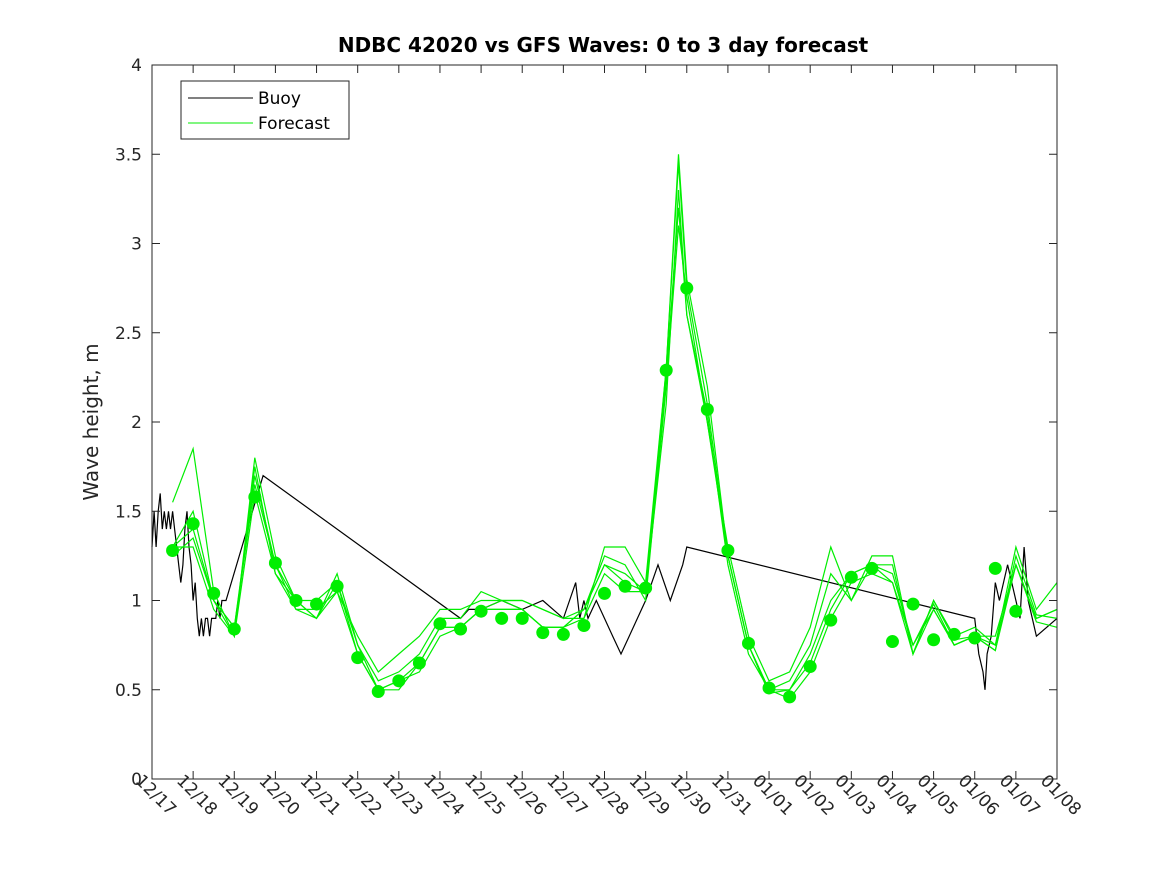 The image size is (1167, 875). Describe the element at coordinates (155, 795) in the screenshot. I see `x-tick-label: 12/17` at that location.